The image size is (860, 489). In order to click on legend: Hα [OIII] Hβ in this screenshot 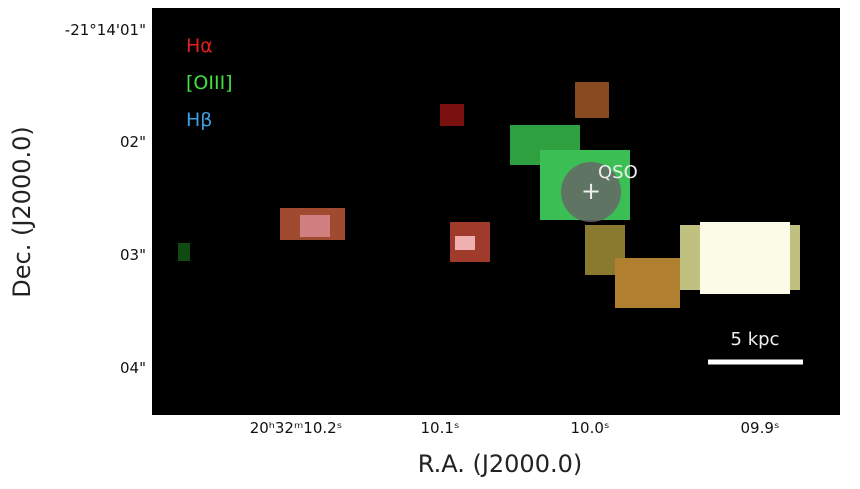, I will do `click(209, 83)`.